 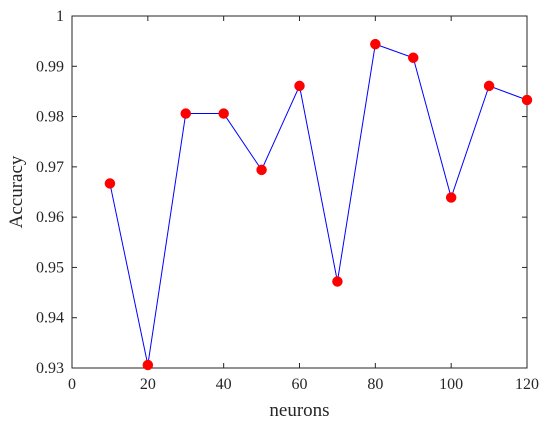 I want to click on x-tick-label: 40, so click(x=224, y=384).